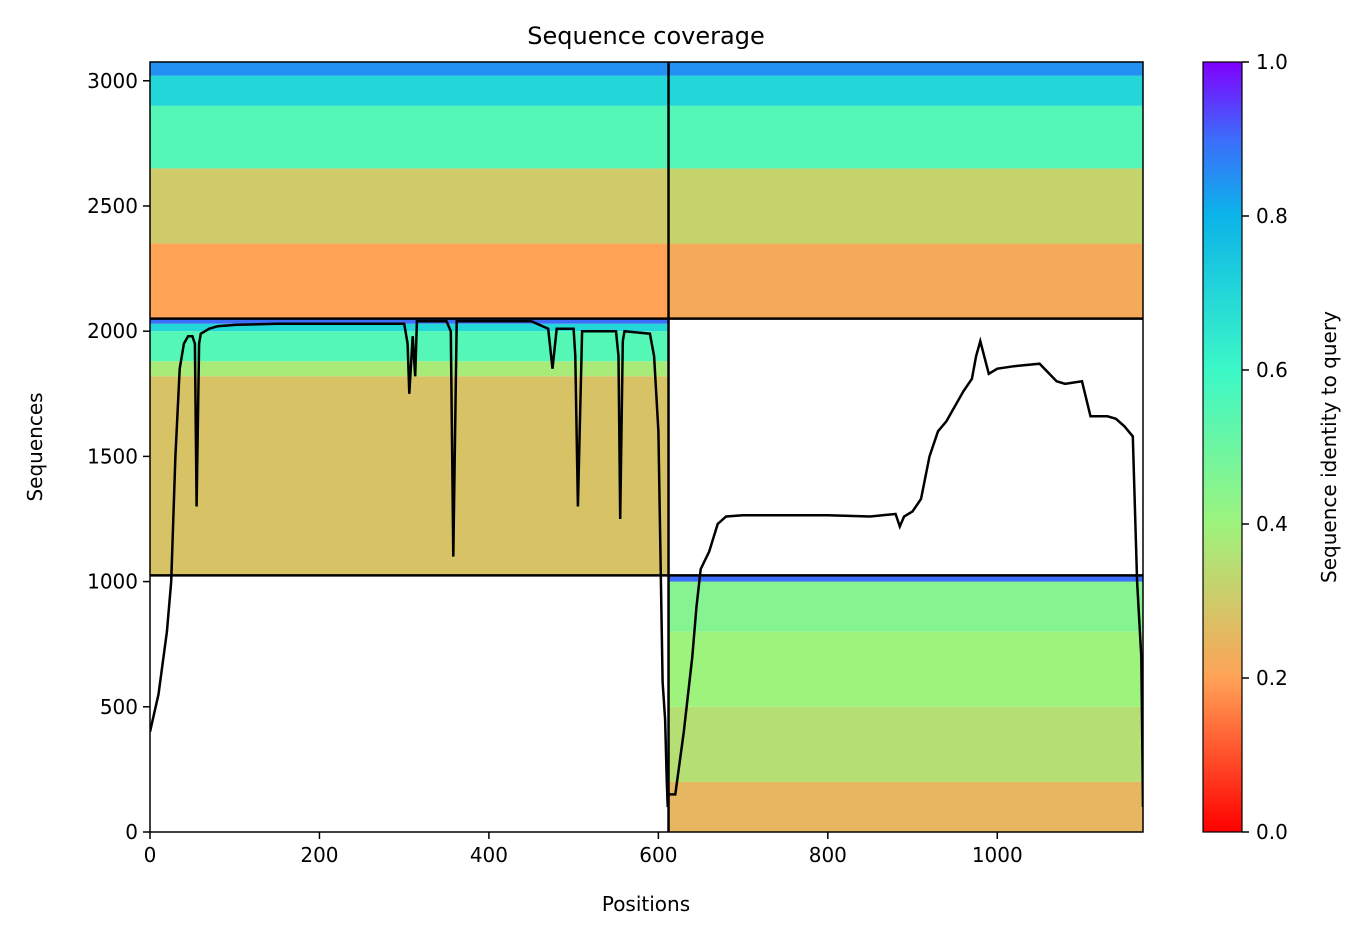 This screenshot has width=1364, height=939. What do you see at coordinates (1265, 447) in the screenshot?
I see `colorbar-ticks: 0.0 0.2 0.4 0.6 0.8 1.0` at bounding box center [1265, 447].